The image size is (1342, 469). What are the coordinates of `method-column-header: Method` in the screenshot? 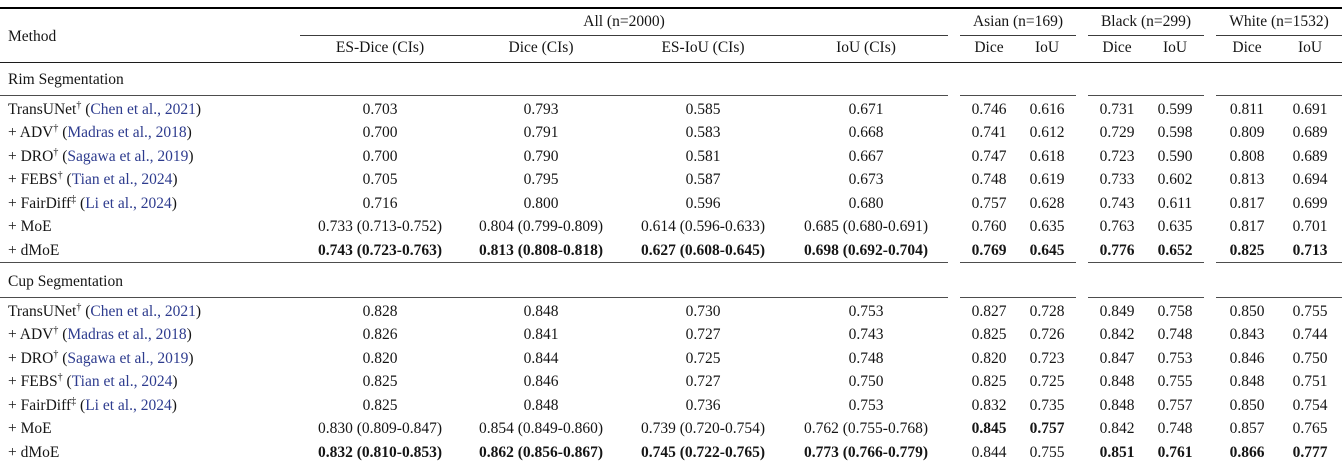 It's located at (150, 35).